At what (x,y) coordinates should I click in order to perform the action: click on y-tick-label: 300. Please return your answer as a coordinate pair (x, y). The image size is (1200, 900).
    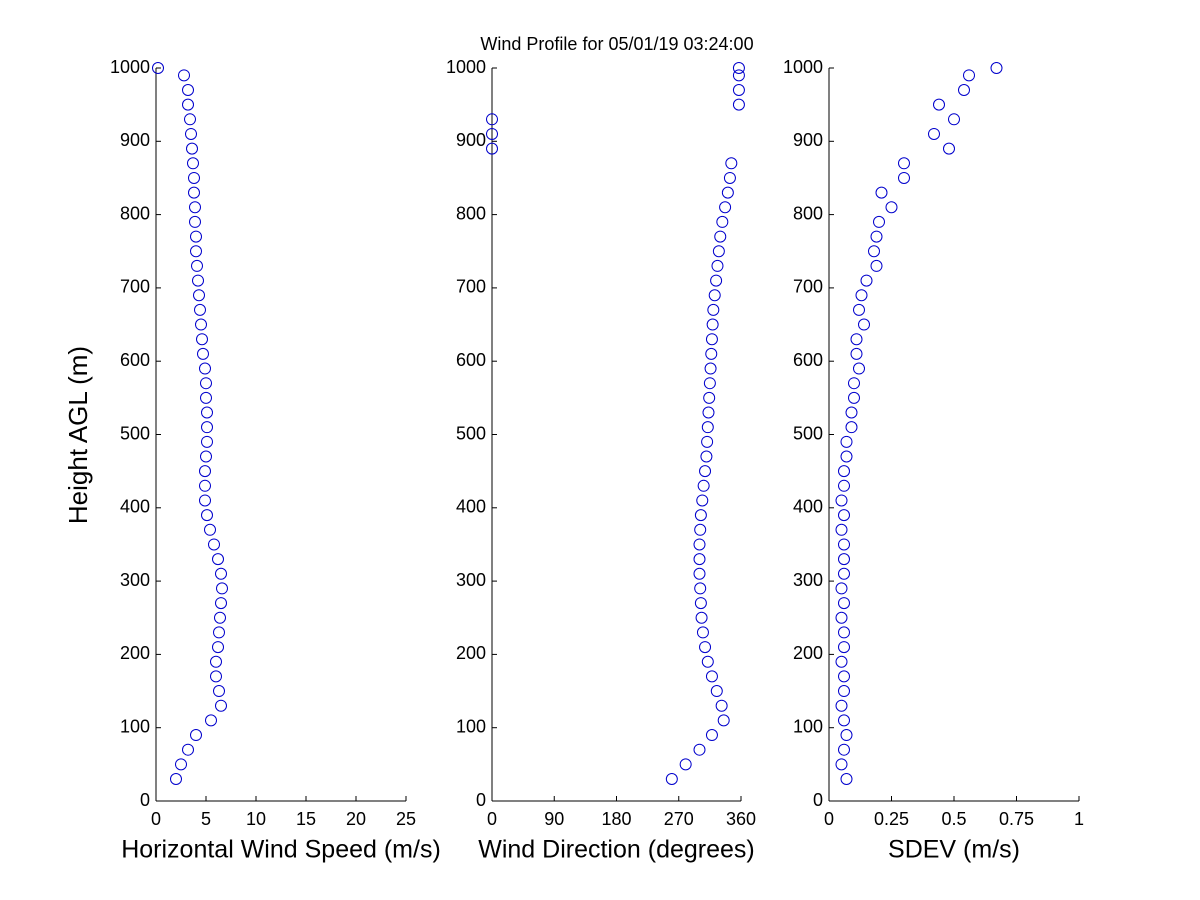
    Looking at the image, I should click on (808, 580).